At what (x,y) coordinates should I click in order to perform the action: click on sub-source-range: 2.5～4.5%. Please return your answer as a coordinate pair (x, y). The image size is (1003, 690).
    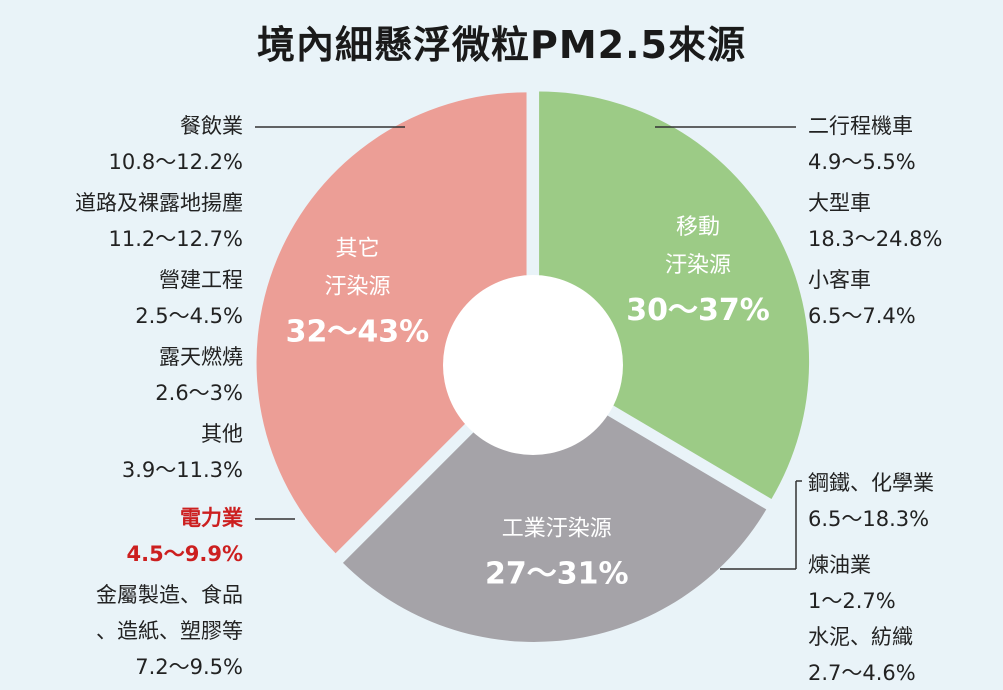
    Looking at the image, I should click on (189, 316).